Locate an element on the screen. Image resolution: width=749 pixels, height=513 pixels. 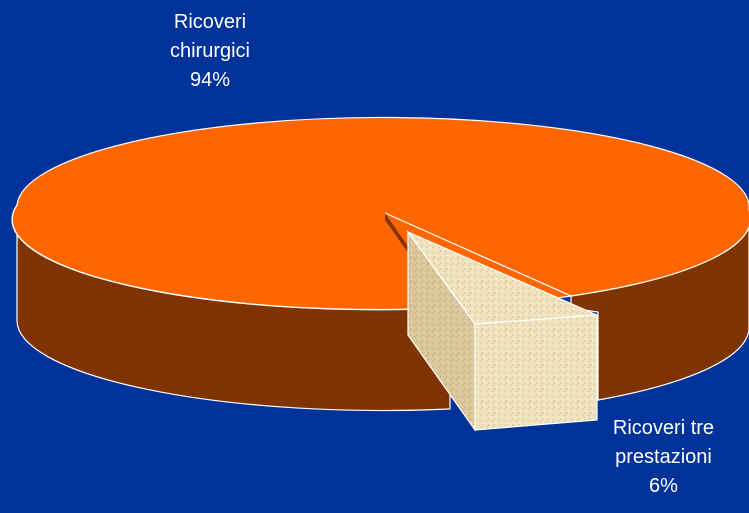
slice-label-ricoveri-tre-prestazioni: Ricoveri tre prestazioni 6% is located at coordinates (663, 457).